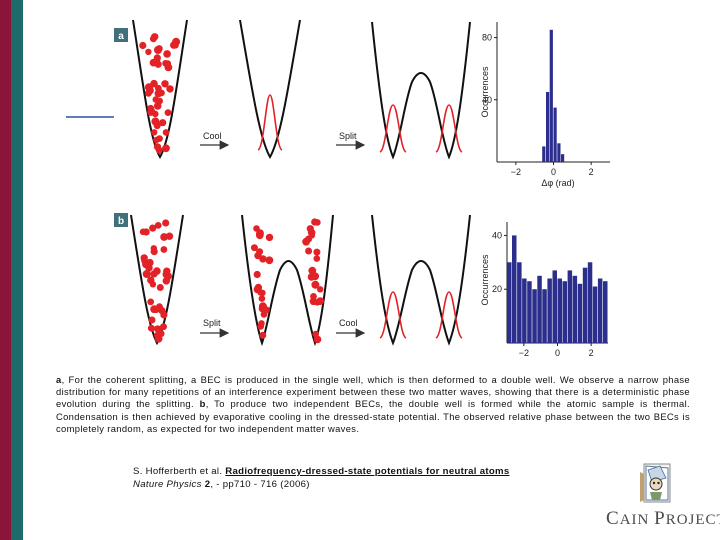  I want to click on wavefunction-b-left, so click(393, 315).